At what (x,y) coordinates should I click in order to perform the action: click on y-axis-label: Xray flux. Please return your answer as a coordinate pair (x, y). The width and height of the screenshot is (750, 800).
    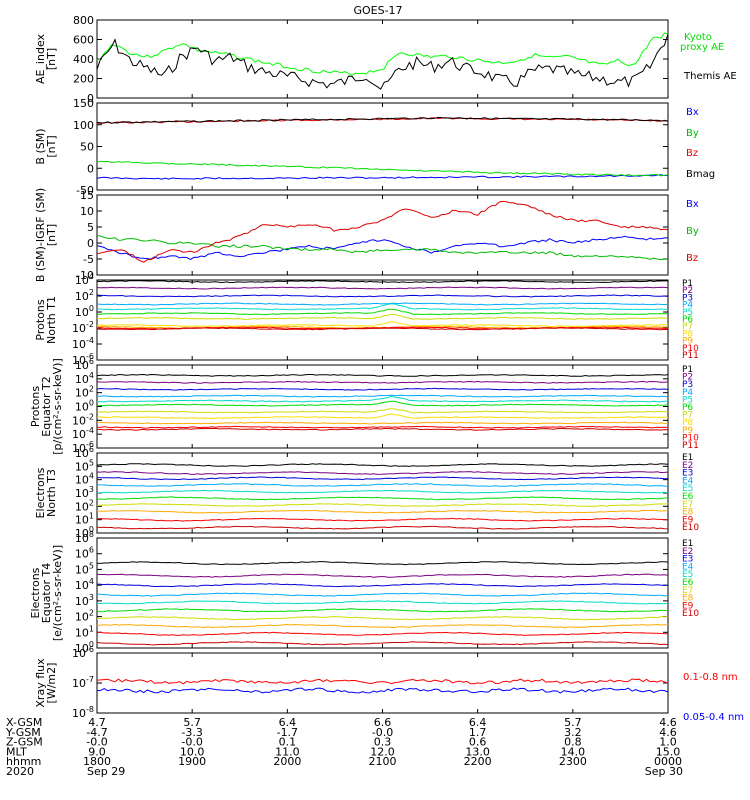
    Looking at the image, I should click on (40, 683).